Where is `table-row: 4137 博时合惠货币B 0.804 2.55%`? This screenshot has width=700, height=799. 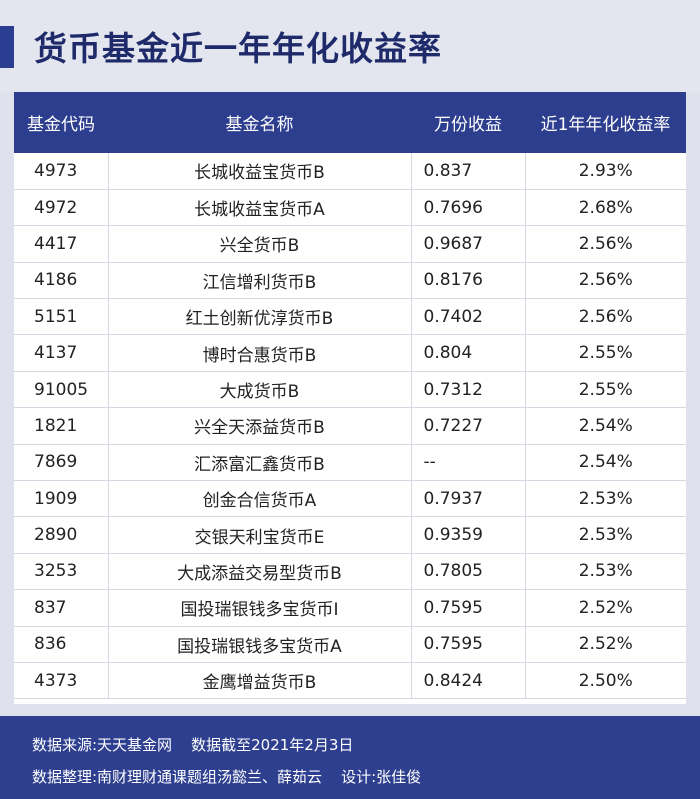 table-row: 4137 博时合惠货币B 0.804 2.55% is located at coordinates (350, 353).